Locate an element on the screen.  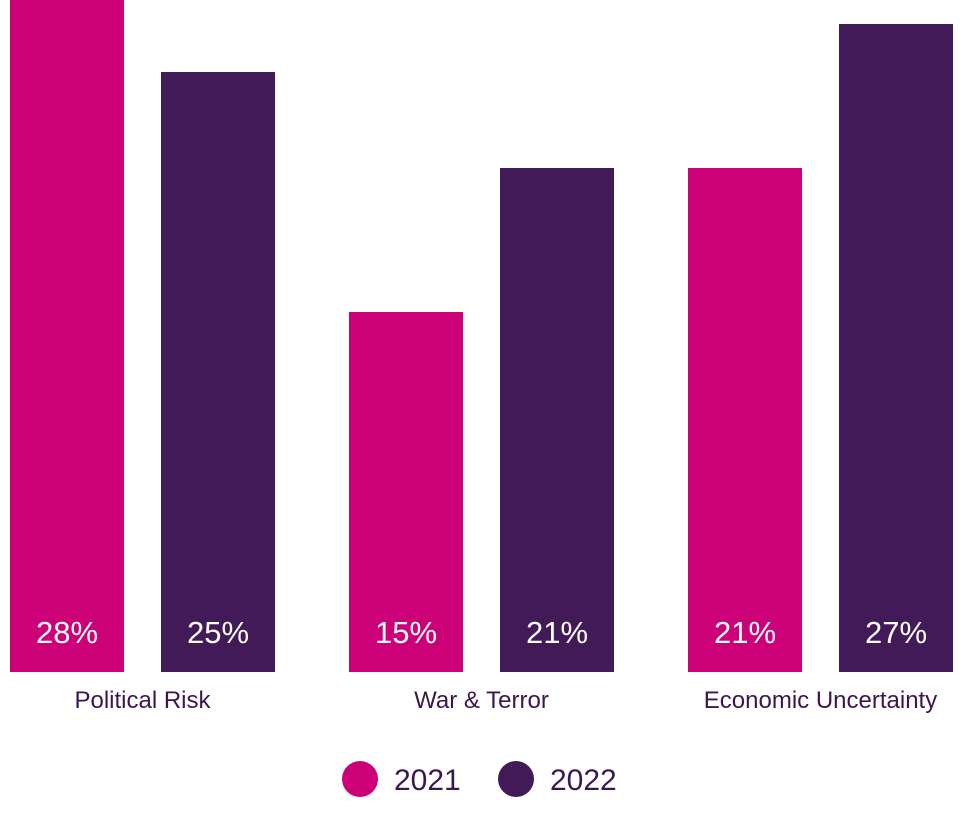
data-label-economic-uncertainty-2021: 21% is located at coordinates (745, 632).